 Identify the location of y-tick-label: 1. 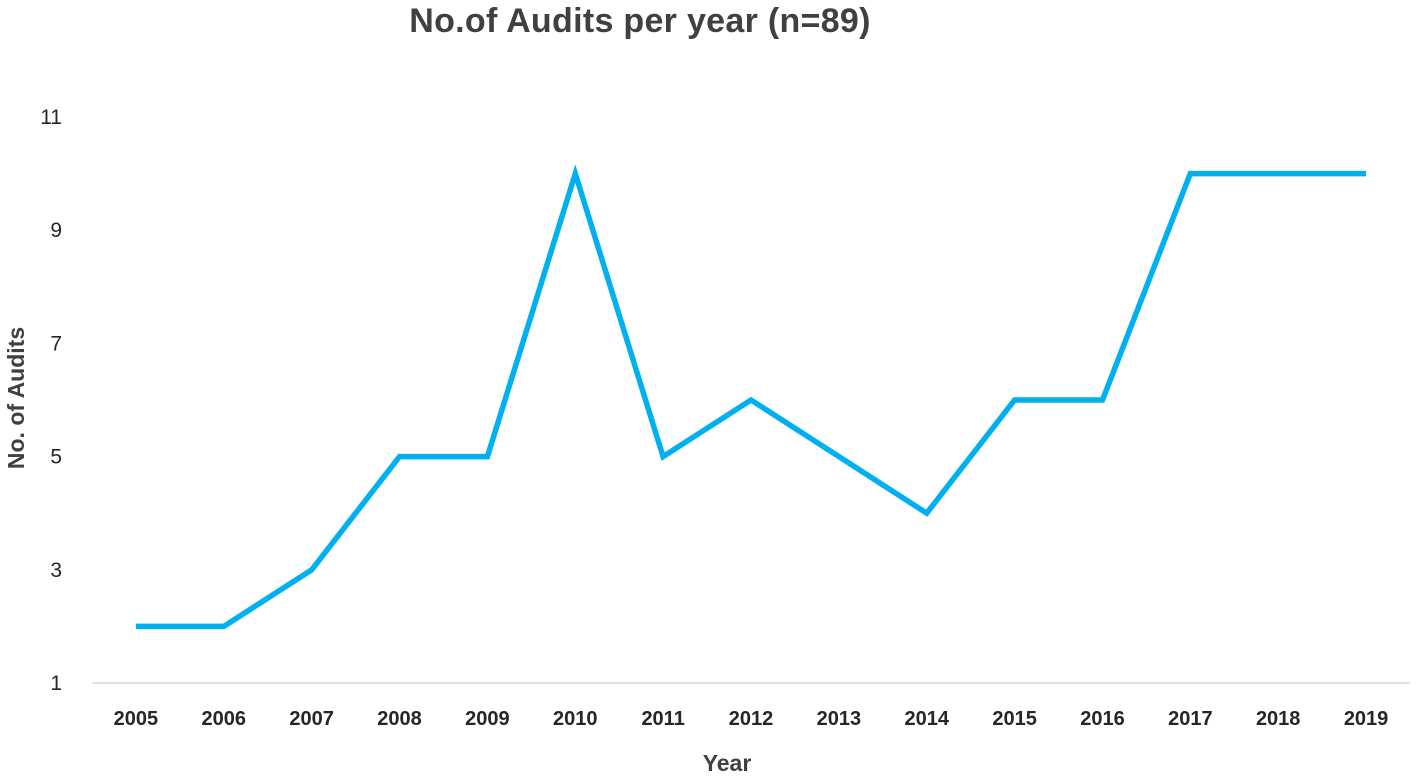
(56, 683).